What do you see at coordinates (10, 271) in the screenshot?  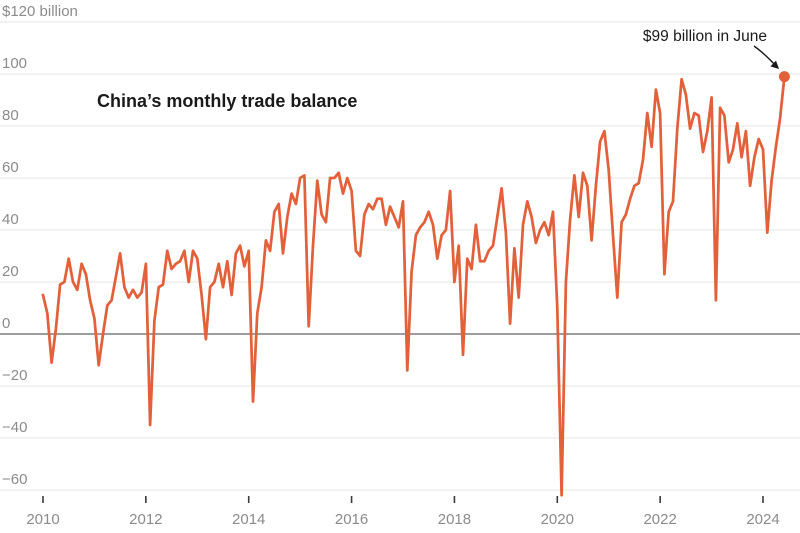 I see `y-tick-label: 20` at bounding box center [10, 271].